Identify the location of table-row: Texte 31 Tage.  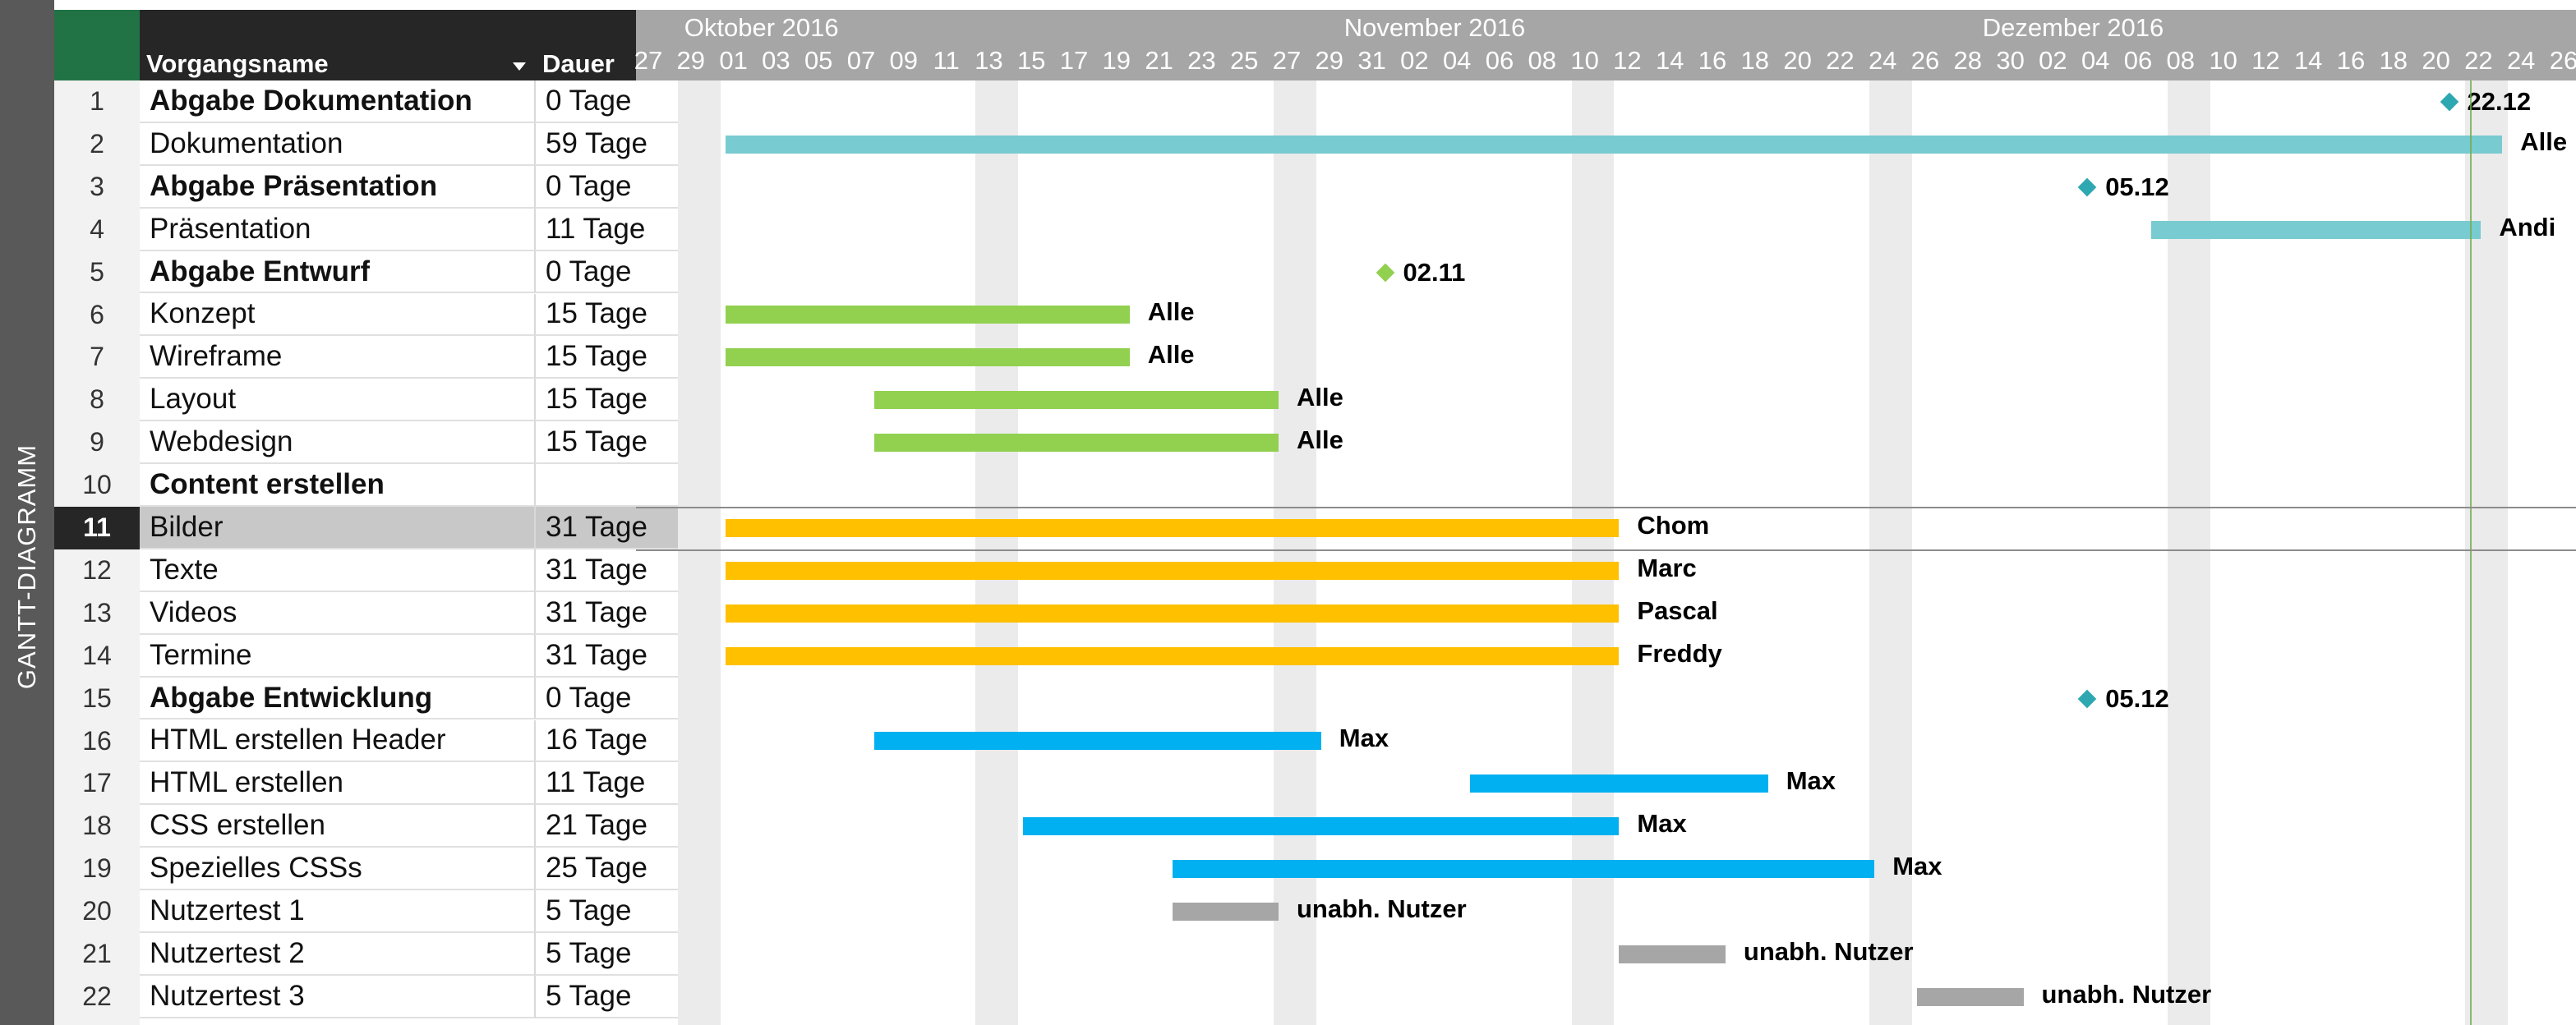
(413, 570).